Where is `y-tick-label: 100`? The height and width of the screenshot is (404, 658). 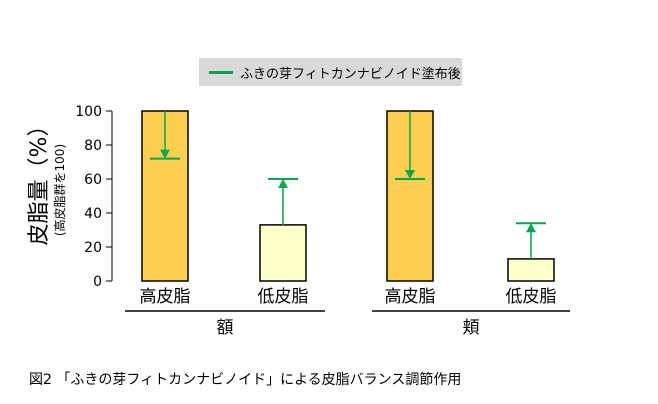
y-tick-label: 100 is located at coordinates (88, 112).